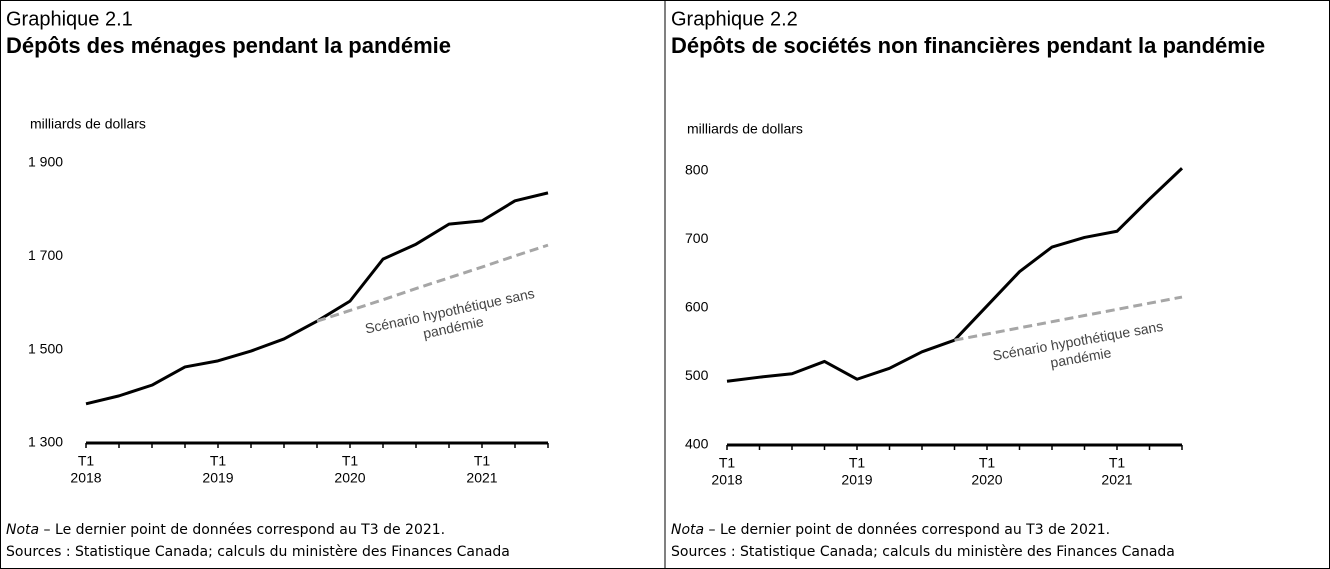  Describe the element at coordinates (734, 19) in the screenshot. I see `chart-label: Graphique 2.2` at that location.